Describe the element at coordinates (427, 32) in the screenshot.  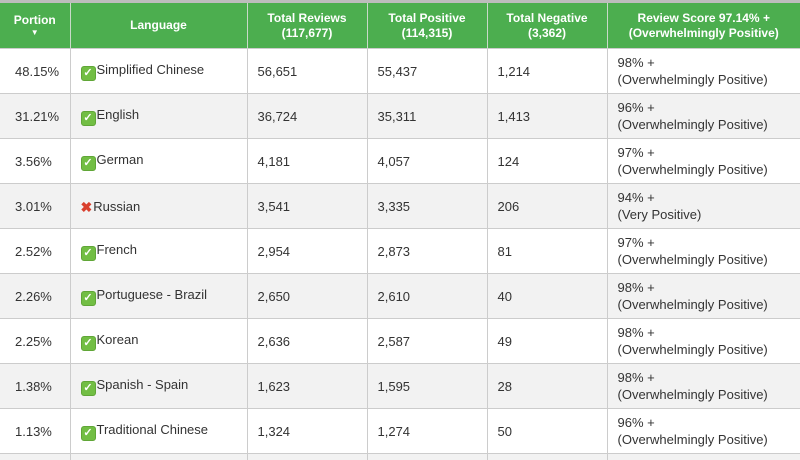
I see `column-header-sublabel: (114,315)` at that location.